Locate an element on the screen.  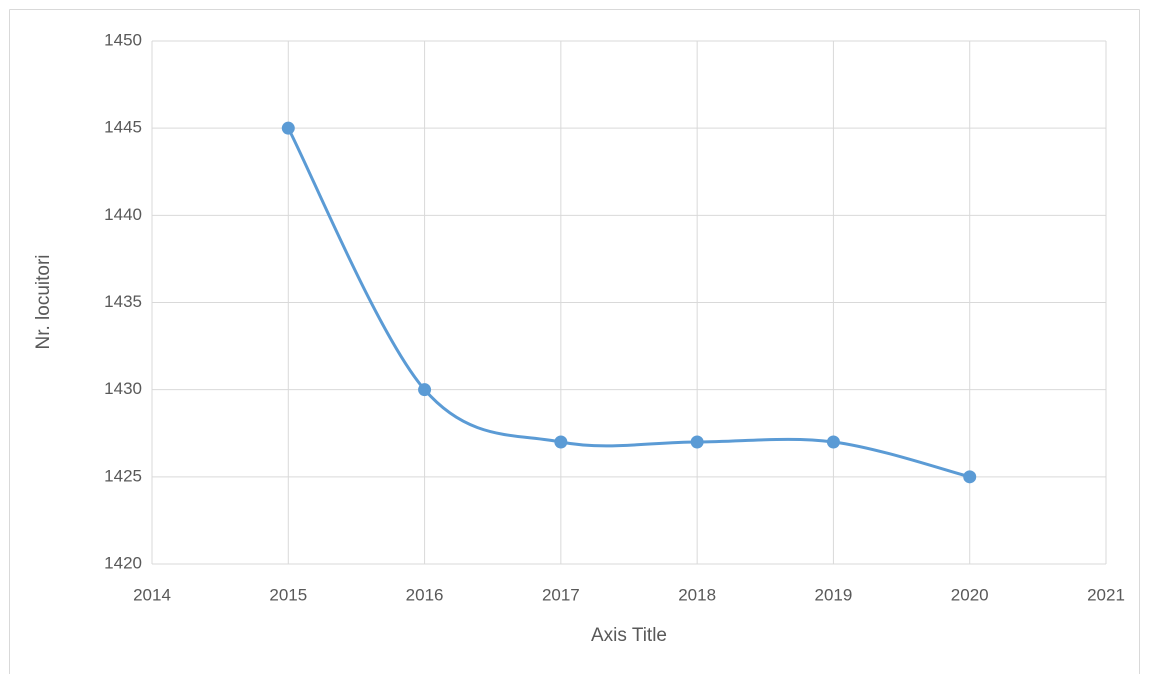
y-tick-label: 1445 is located at coordinates (123, 127).